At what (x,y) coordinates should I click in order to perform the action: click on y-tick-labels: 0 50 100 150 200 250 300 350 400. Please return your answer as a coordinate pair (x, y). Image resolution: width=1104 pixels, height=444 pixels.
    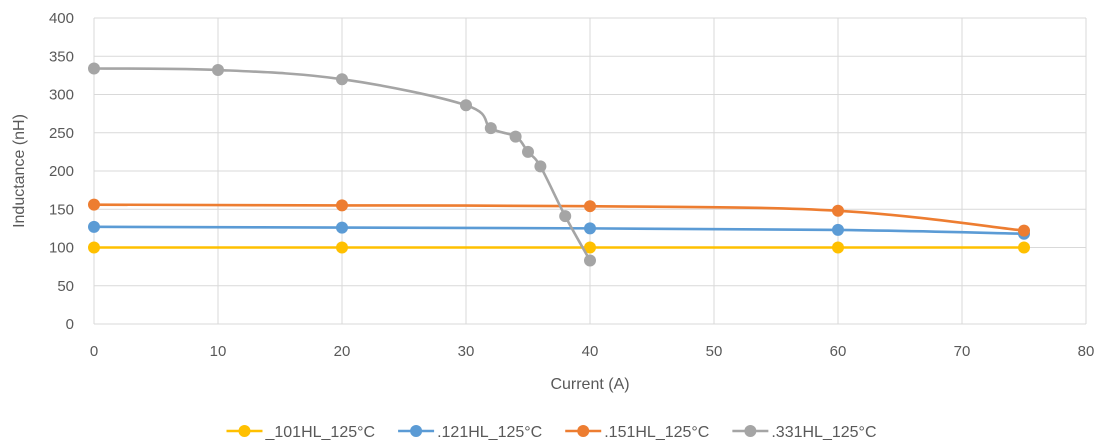
    Looking at the image, I should click on (61, 171).